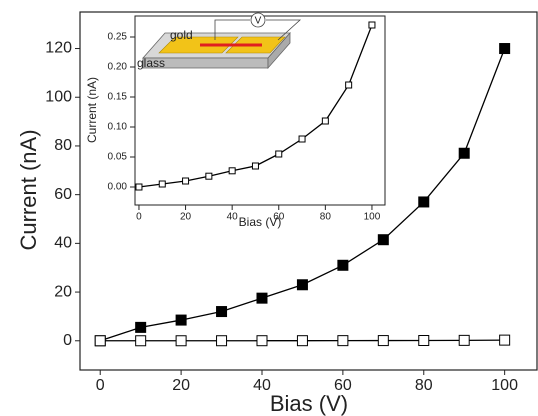 The height and width of the screenshot is (416, 538). Describe the element at coordinates (58, 48) in the screenshot. I see `y-tick-label: 120` at that location.